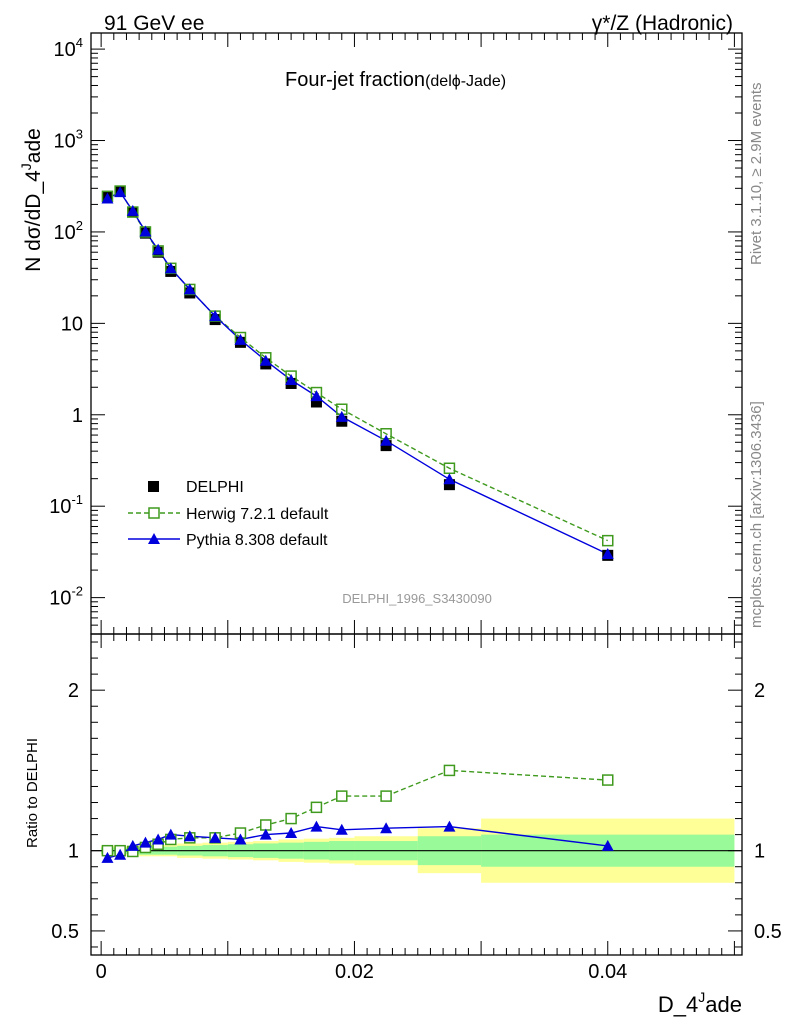  What do you see at coordinates (257, 514) in the screenshot?
I see `legend-label-herwig: Herwig 7.2.1 default` at bounding box center [257, 514].